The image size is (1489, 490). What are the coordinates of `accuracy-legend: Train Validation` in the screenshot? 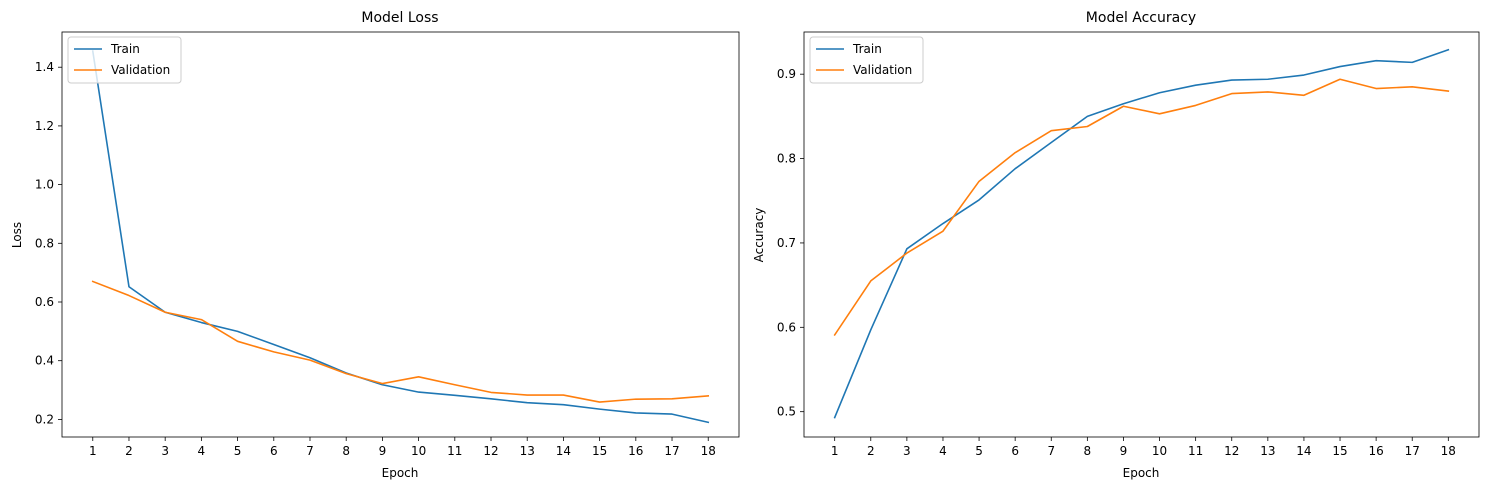 It's located at (866, 60).